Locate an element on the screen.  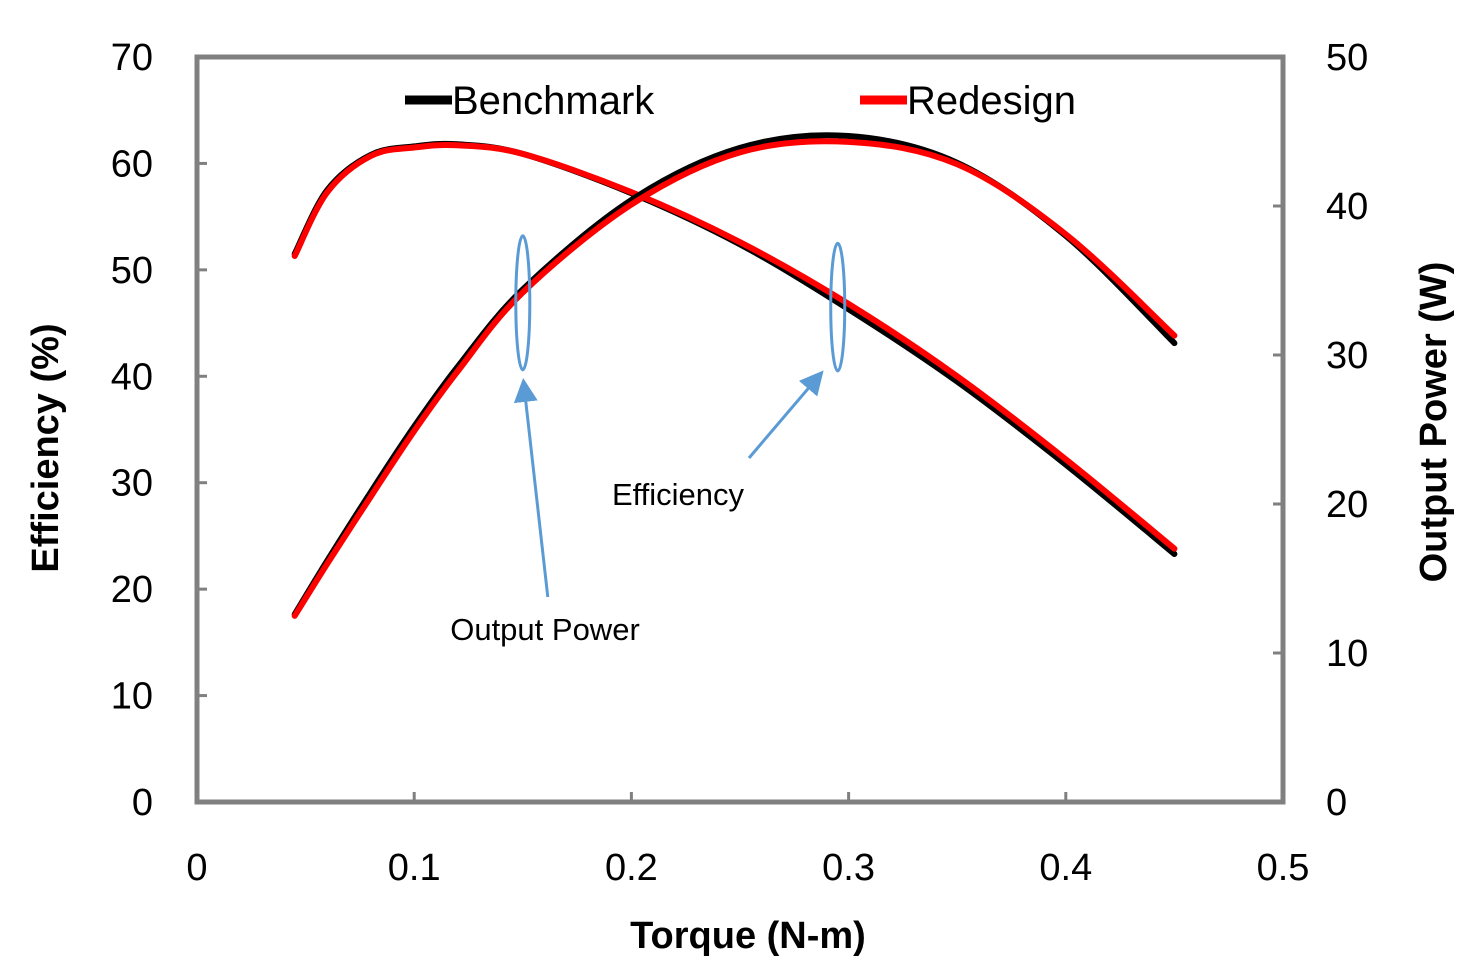
y2-tick-label: 40 is located at coordinates (1347, 207).